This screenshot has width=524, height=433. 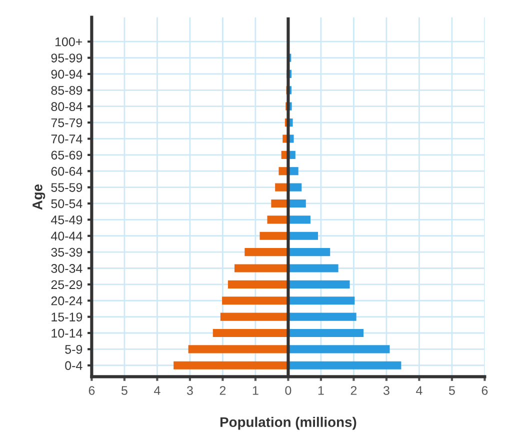 I want to click on y-tick-label: 20-24, so click(x=66, y=301).